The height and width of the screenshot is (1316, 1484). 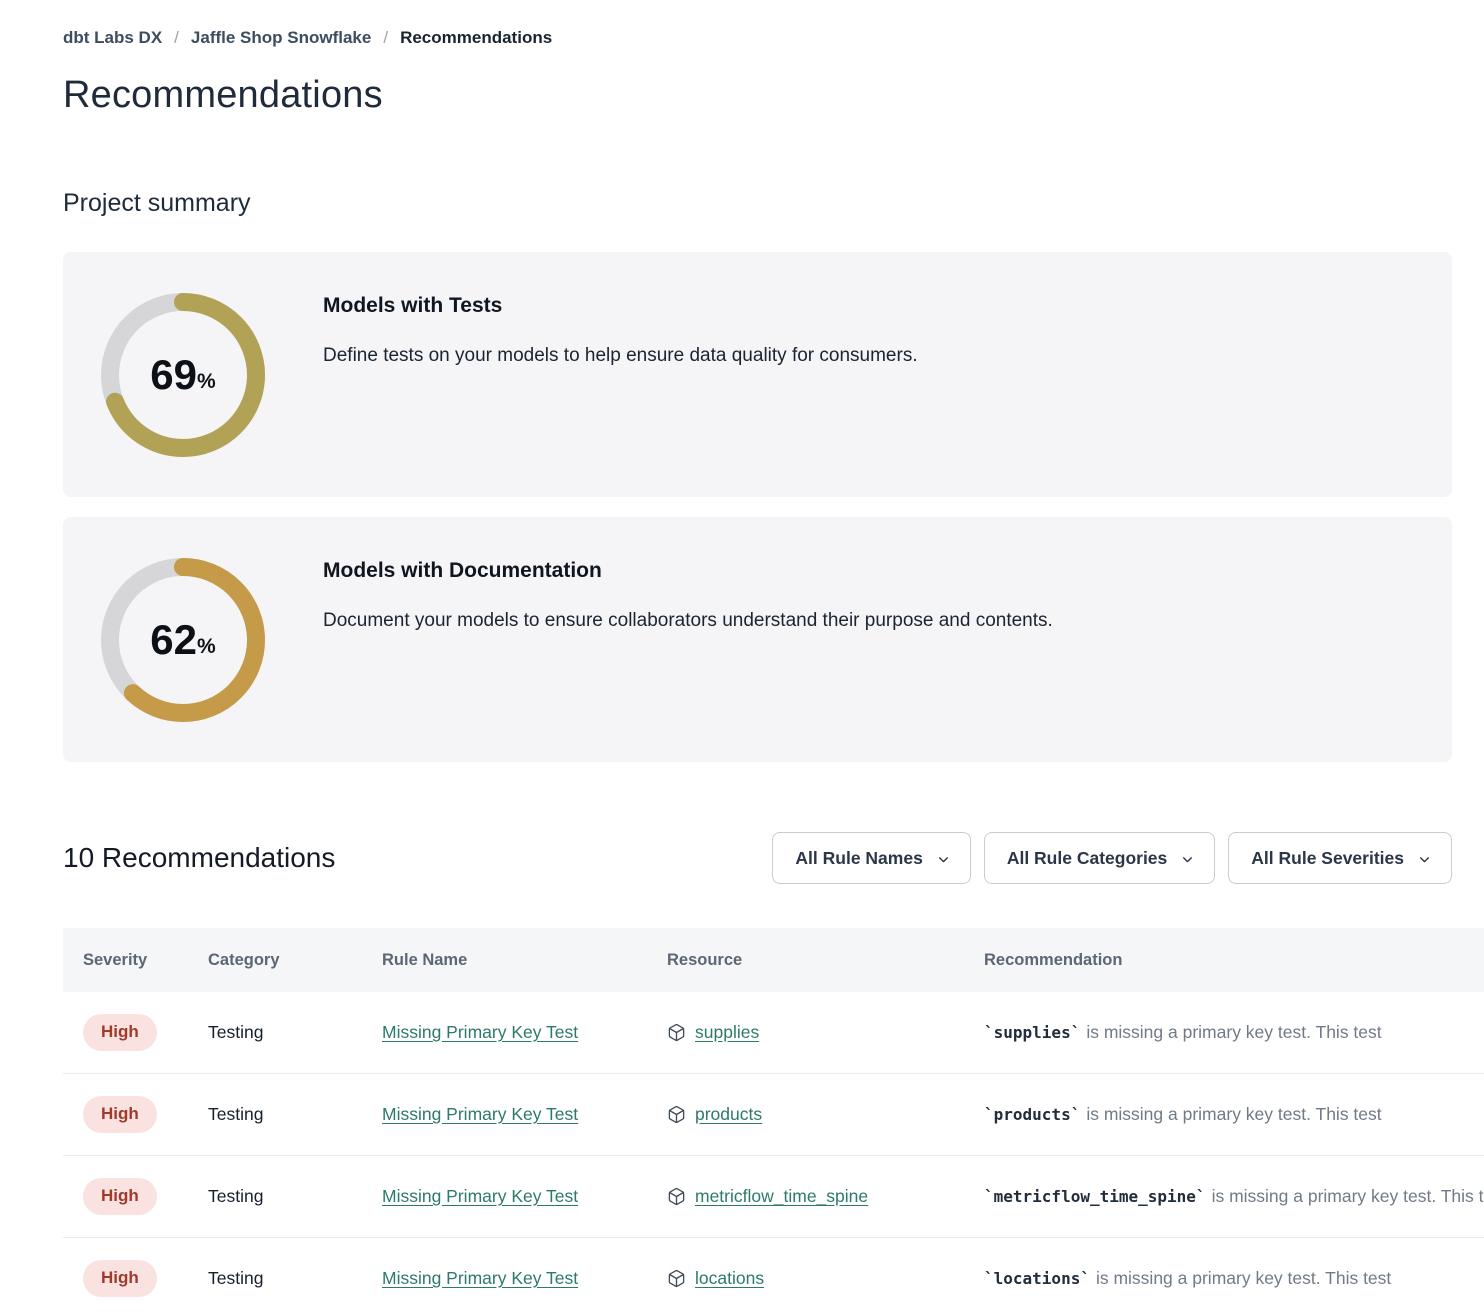 What do you see at coordinates (115, 959) in the screenshot?
I see `column-header-severity: Severity` at bounding box center [115, 959].